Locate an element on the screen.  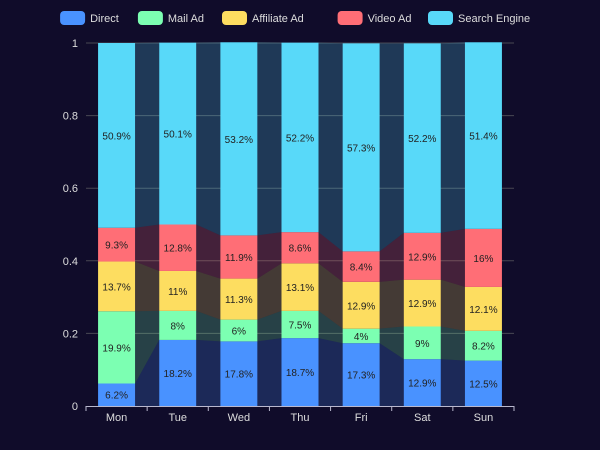
y-tick-label: 0.4 is located at coordinates (70, 262).